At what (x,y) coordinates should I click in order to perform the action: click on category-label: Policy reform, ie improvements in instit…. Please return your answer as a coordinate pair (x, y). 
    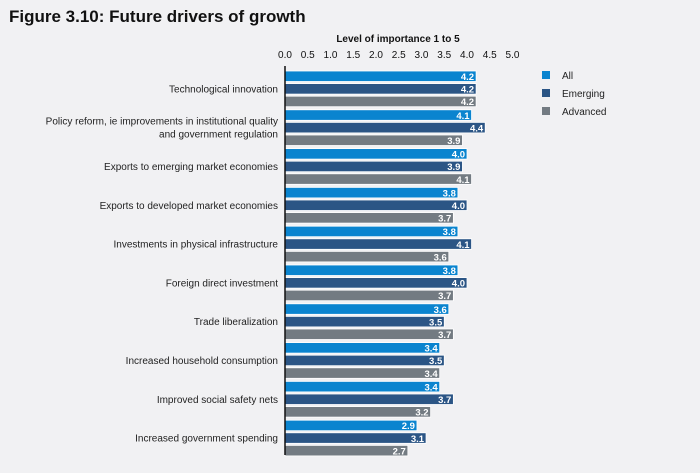
    Looking at the image, I should click on (162, 129).